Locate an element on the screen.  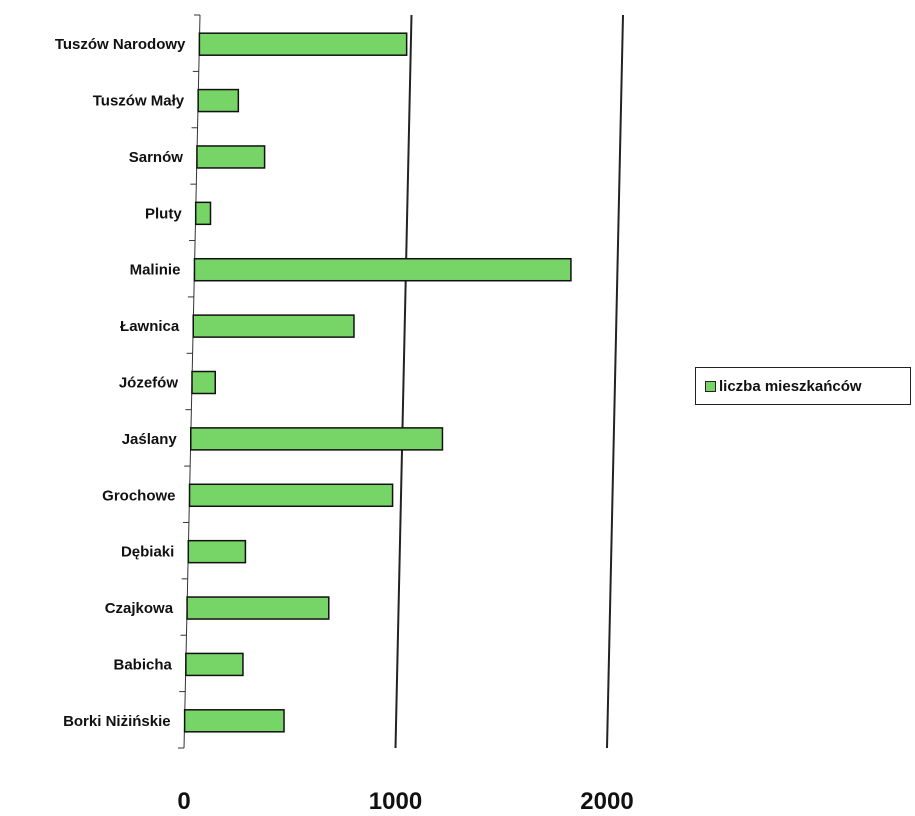
category-label: Grochowe is located at coordinates (138, 495).